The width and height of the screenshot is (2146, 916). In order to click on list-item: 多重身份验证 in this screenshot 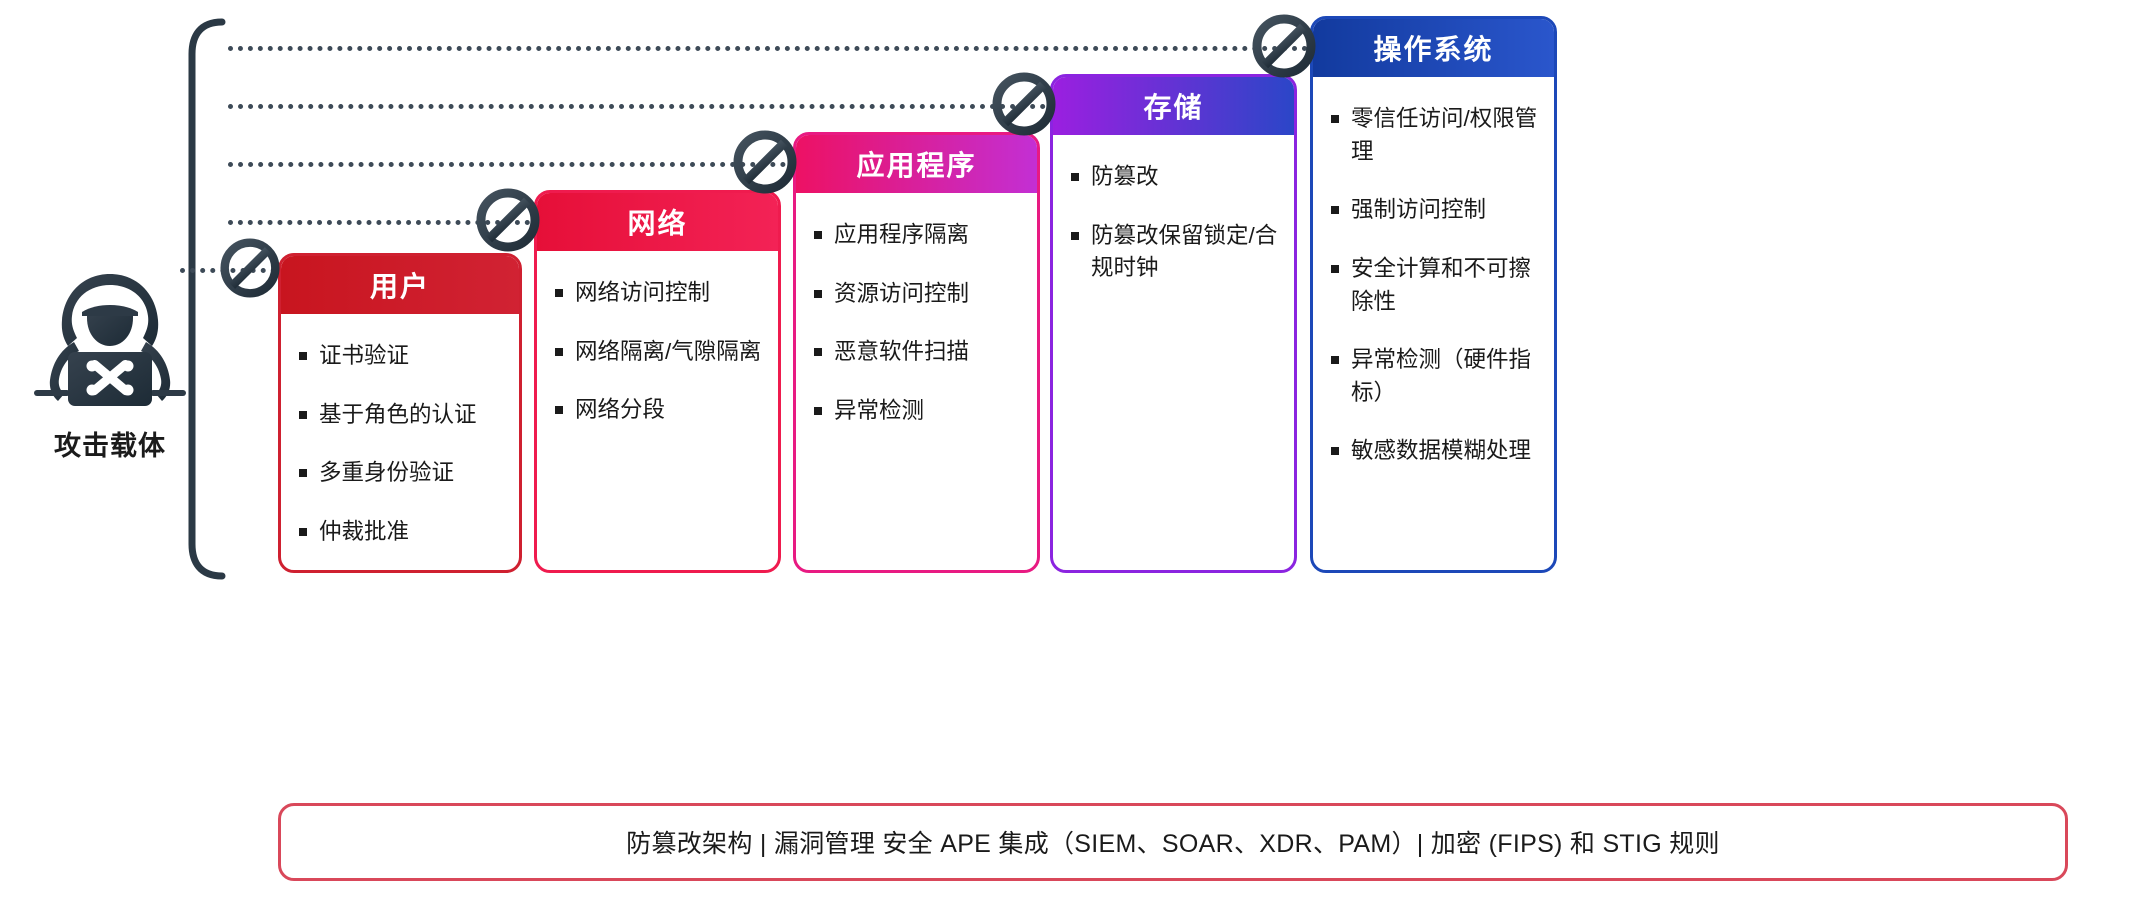, I will do `click(402, 473)`.